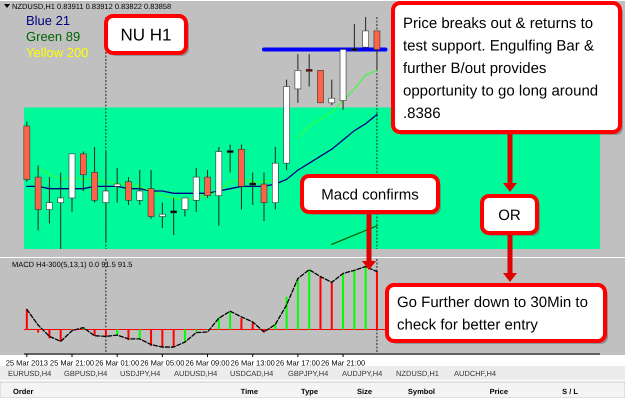 Image resolution: width=625 pixels, height=398 pixels. I want to click on text: Green 89, so click(53, 36).